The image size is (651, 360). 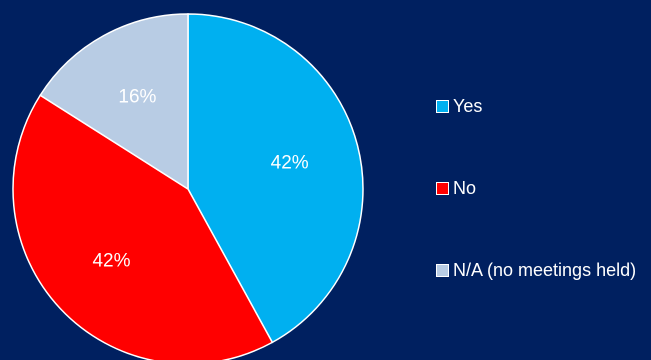 What do you see at coordinates (290, 162) in the screenshot?
I see `slice-label-yes: 42%` at bounding box center [290, 162].